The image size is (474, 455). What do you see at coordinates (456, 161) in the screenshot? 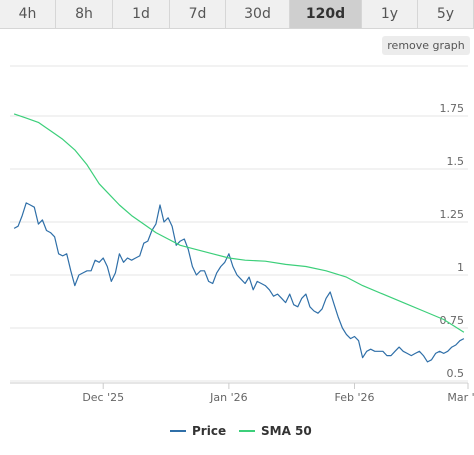
I see `y-tick-label: 1.5` at bounding box center [456, 161].